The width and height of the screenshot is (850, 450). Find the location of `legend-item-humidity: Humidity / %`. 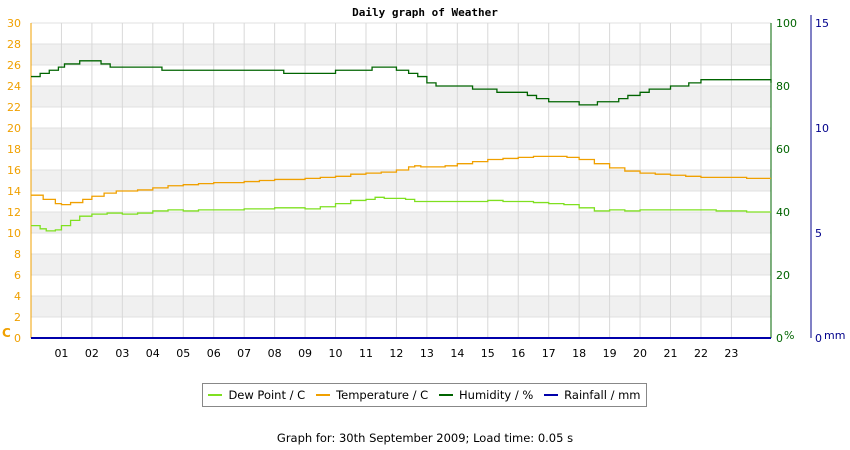

legend-item-humidity: Humidity / % is located at coordinates (486, 395).